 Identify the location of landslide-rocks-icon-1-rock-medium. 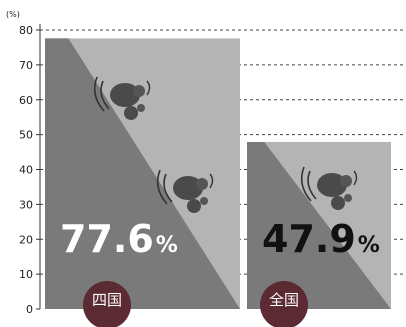
(139, 91).